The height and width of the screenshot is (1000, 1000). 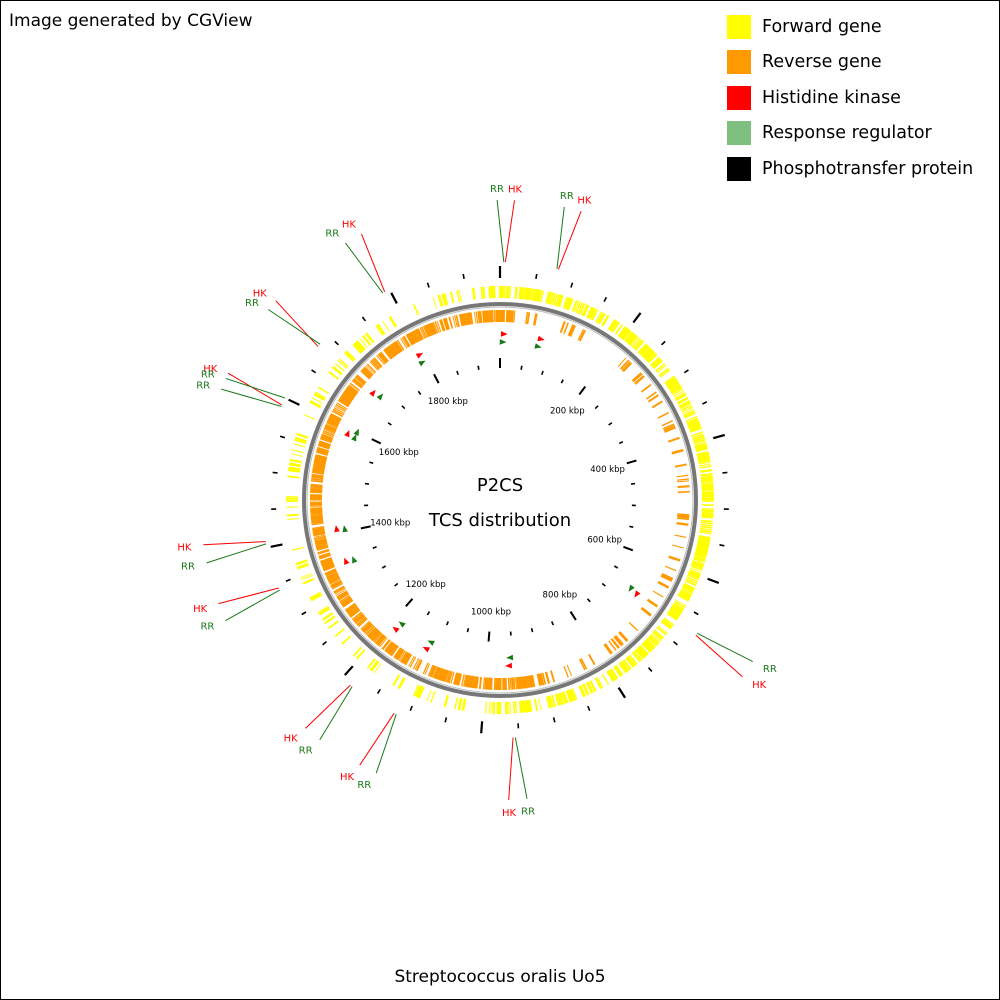 What do you see at coordinates (604, 541) in the screenshot?
I see `axis-tick-label: 600 kbp` at bounding box center [604, 541].